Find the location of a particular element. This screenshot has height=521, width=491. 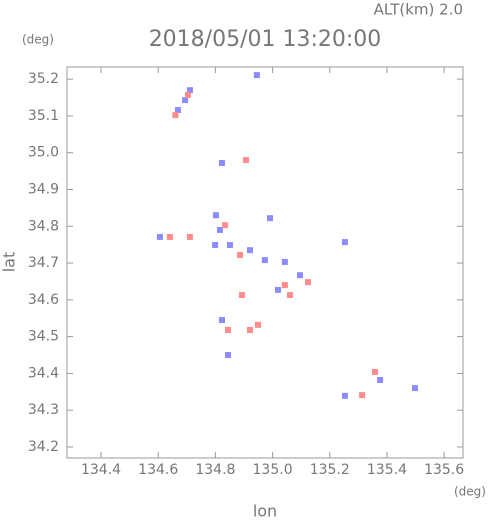

x-tick-label: 135.2 is located at coordinates (330, 470).